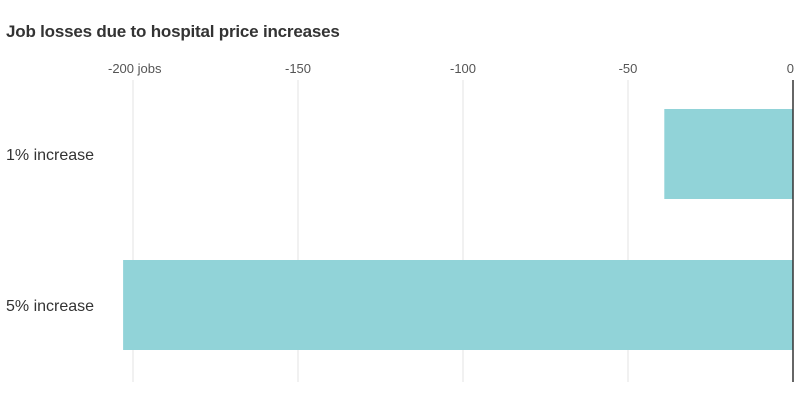  What do you see at coordinates (50, 306) in the screenshot?
I see `category-label: 5% increase` at bounding box center [50, 306].